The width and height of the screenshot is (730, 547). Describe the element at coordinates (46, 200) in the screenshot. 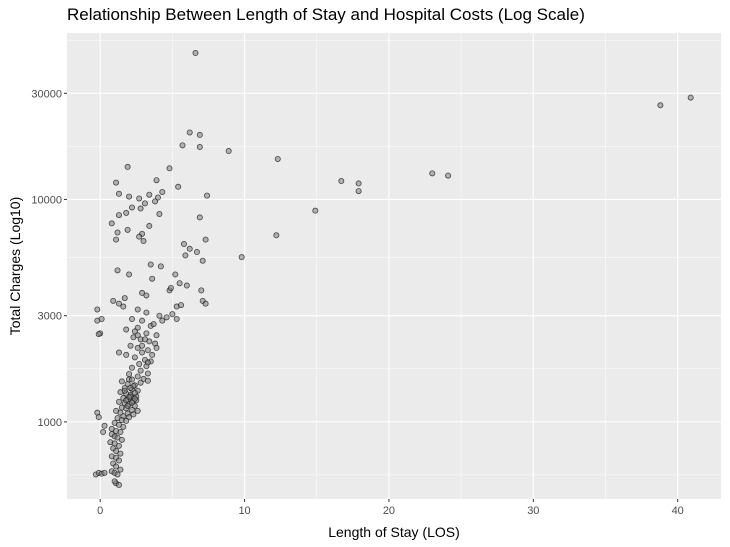

I see `y-tick-label: 10000` at that location.